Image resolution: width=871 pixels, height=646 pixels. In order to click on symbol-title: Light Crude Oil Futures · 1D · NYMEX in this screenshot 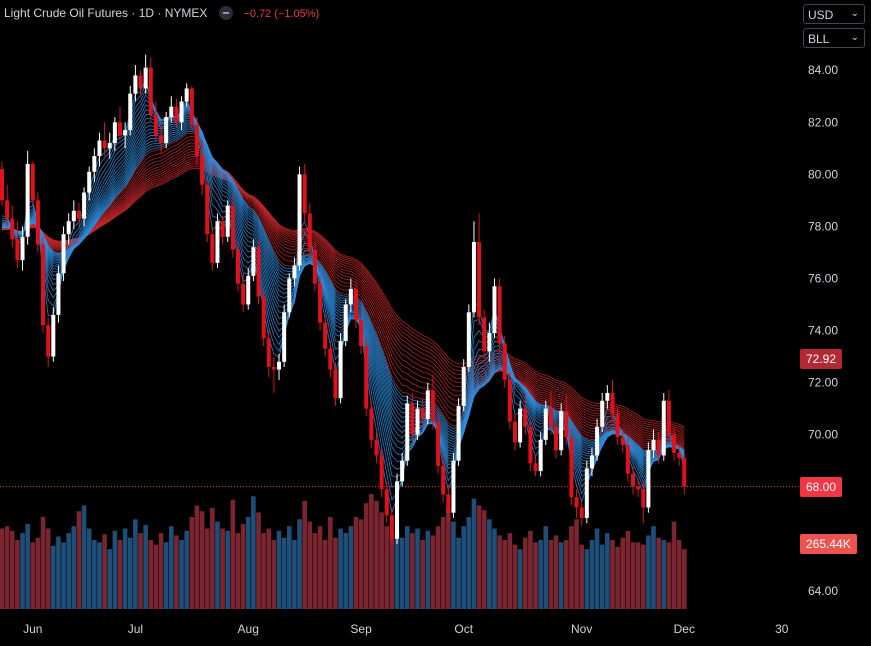, I will do `click(106, 13)`.